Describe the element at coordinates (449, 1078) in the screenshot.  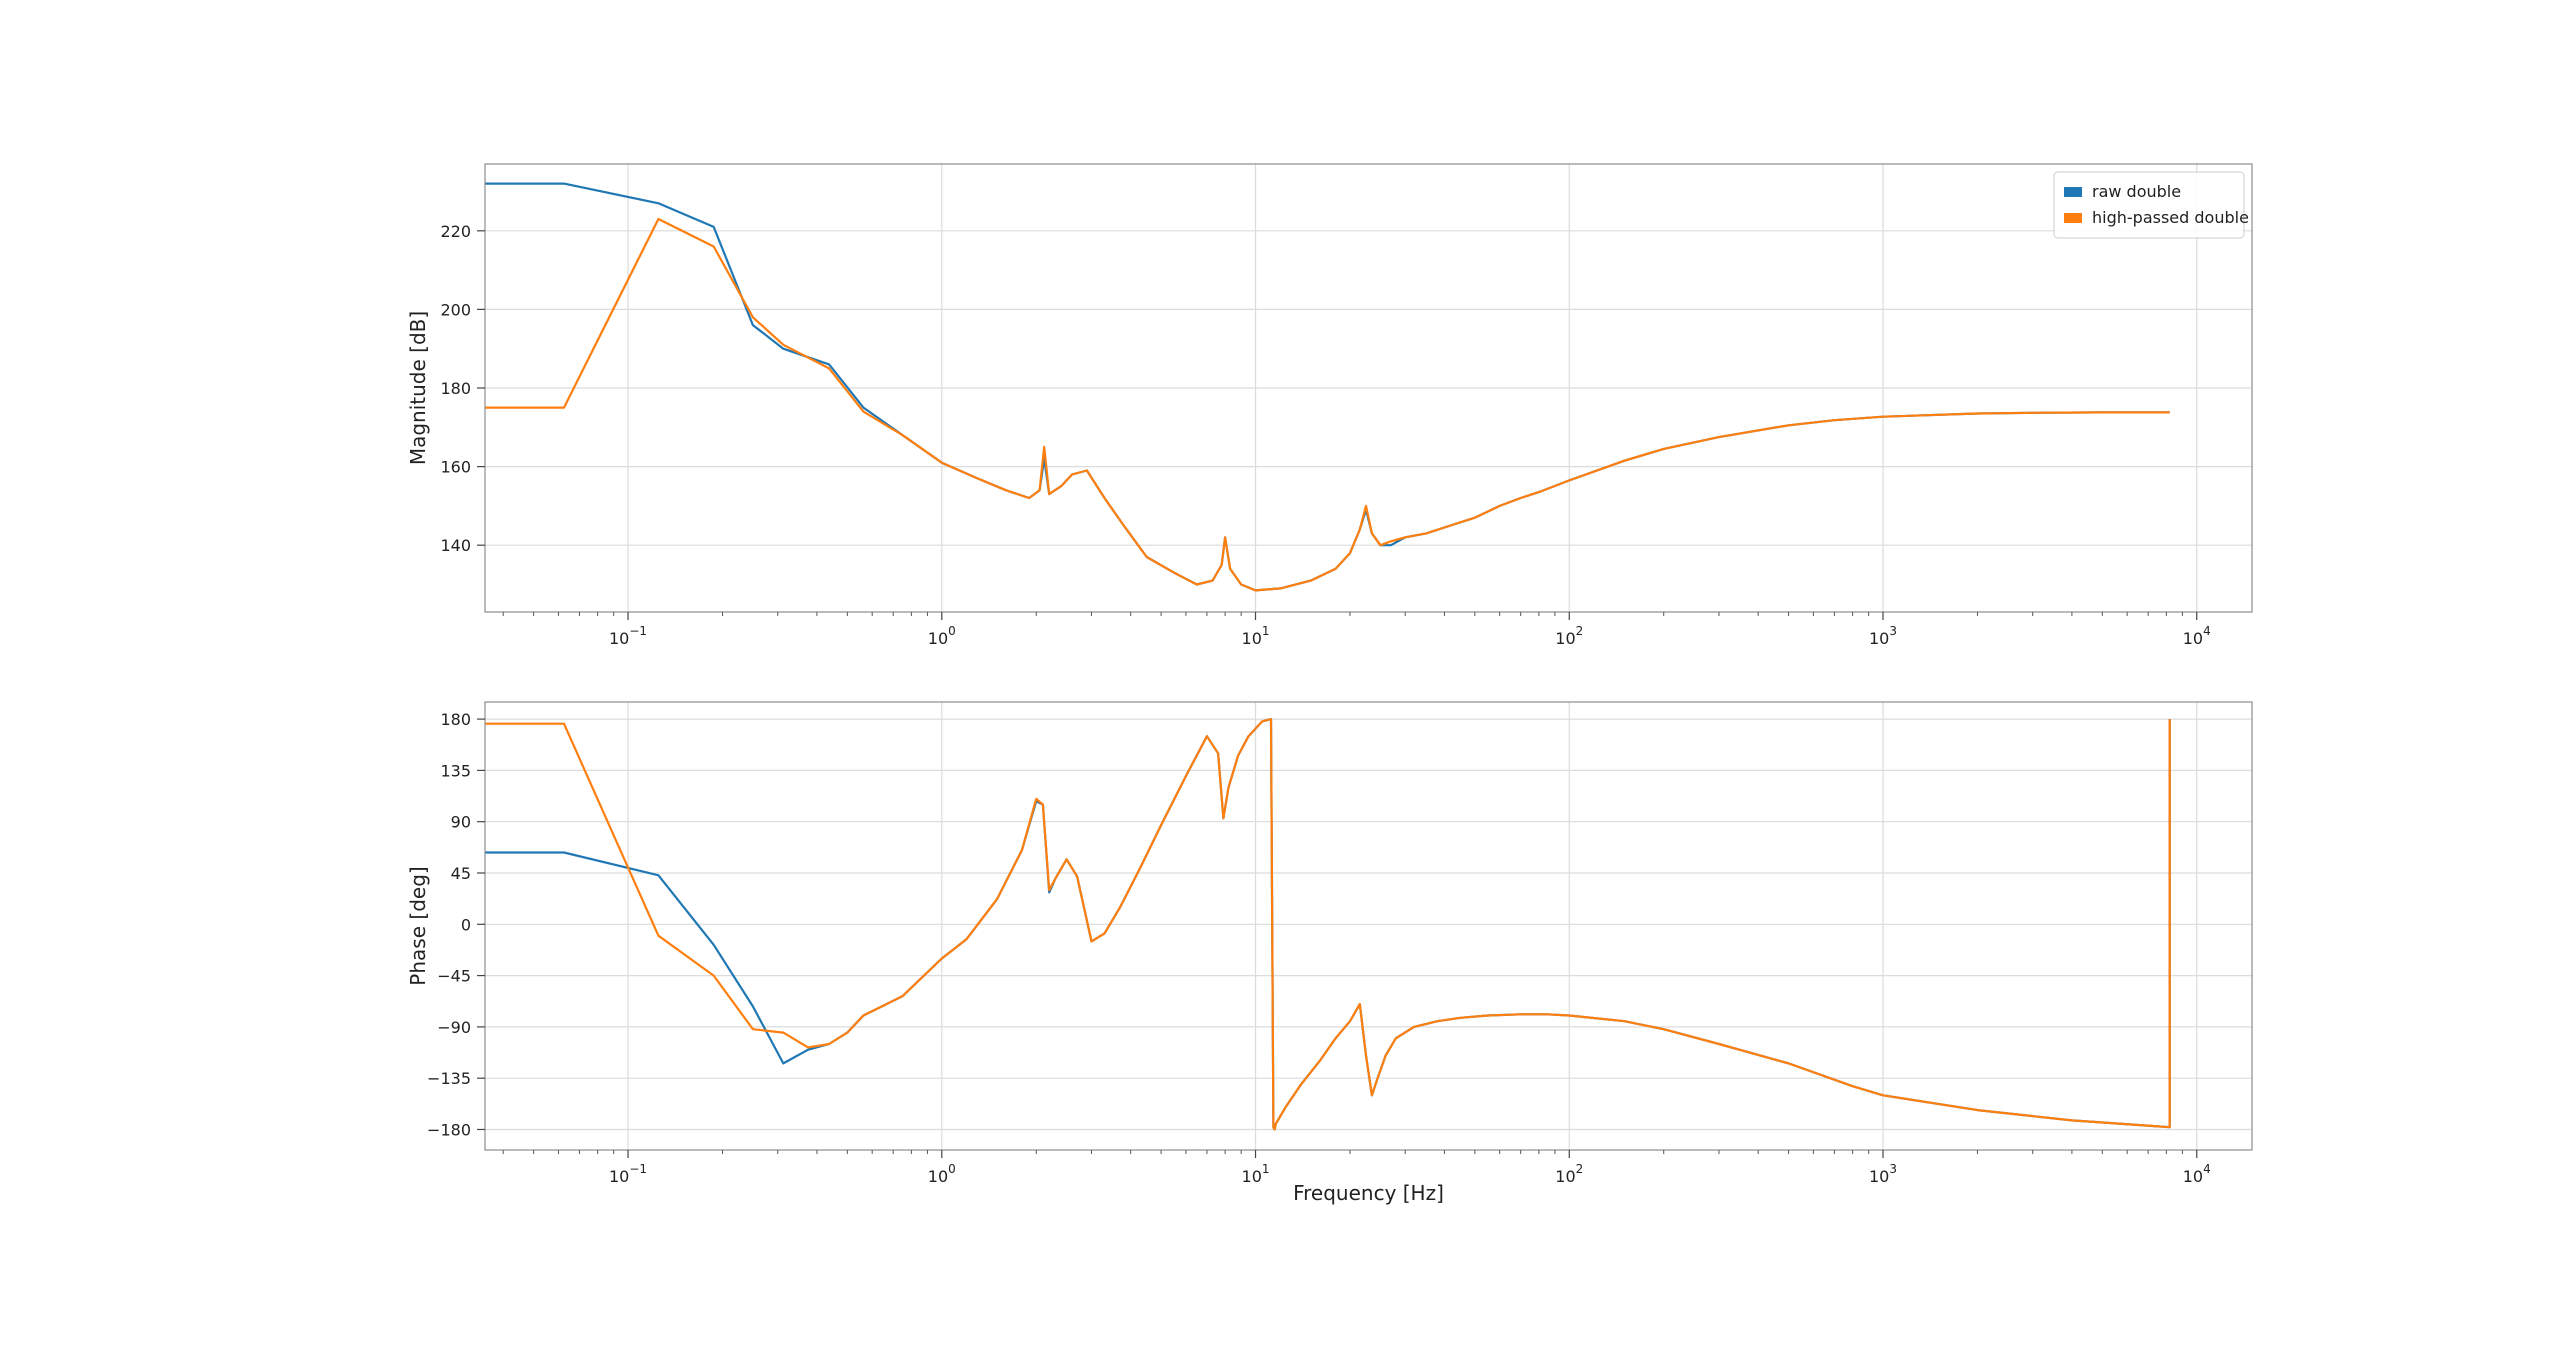
I see `y-tick-label: −135` at that location.